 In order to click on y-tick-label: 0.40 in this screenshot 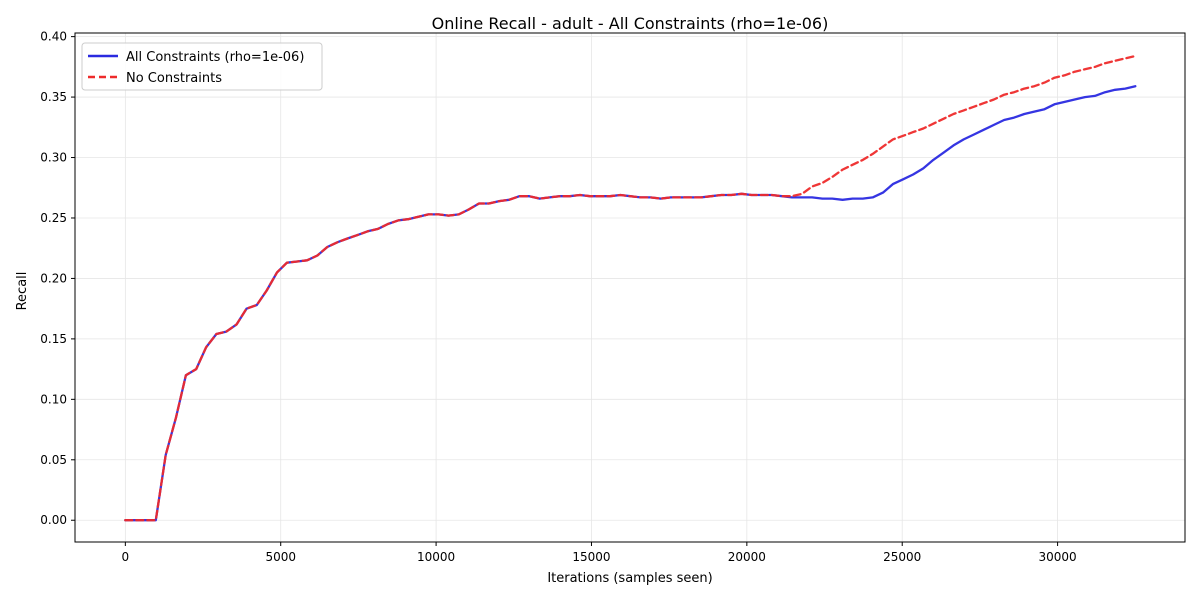, I will do `click(53, 37)`.